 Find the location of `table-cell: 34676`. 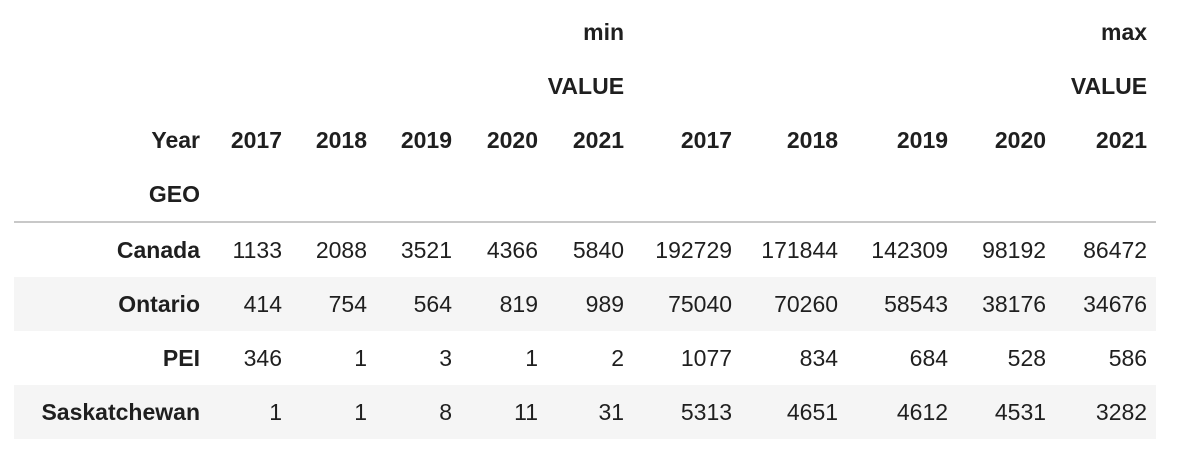

table-cell: 34676 is located at coordinates (1115, 304).